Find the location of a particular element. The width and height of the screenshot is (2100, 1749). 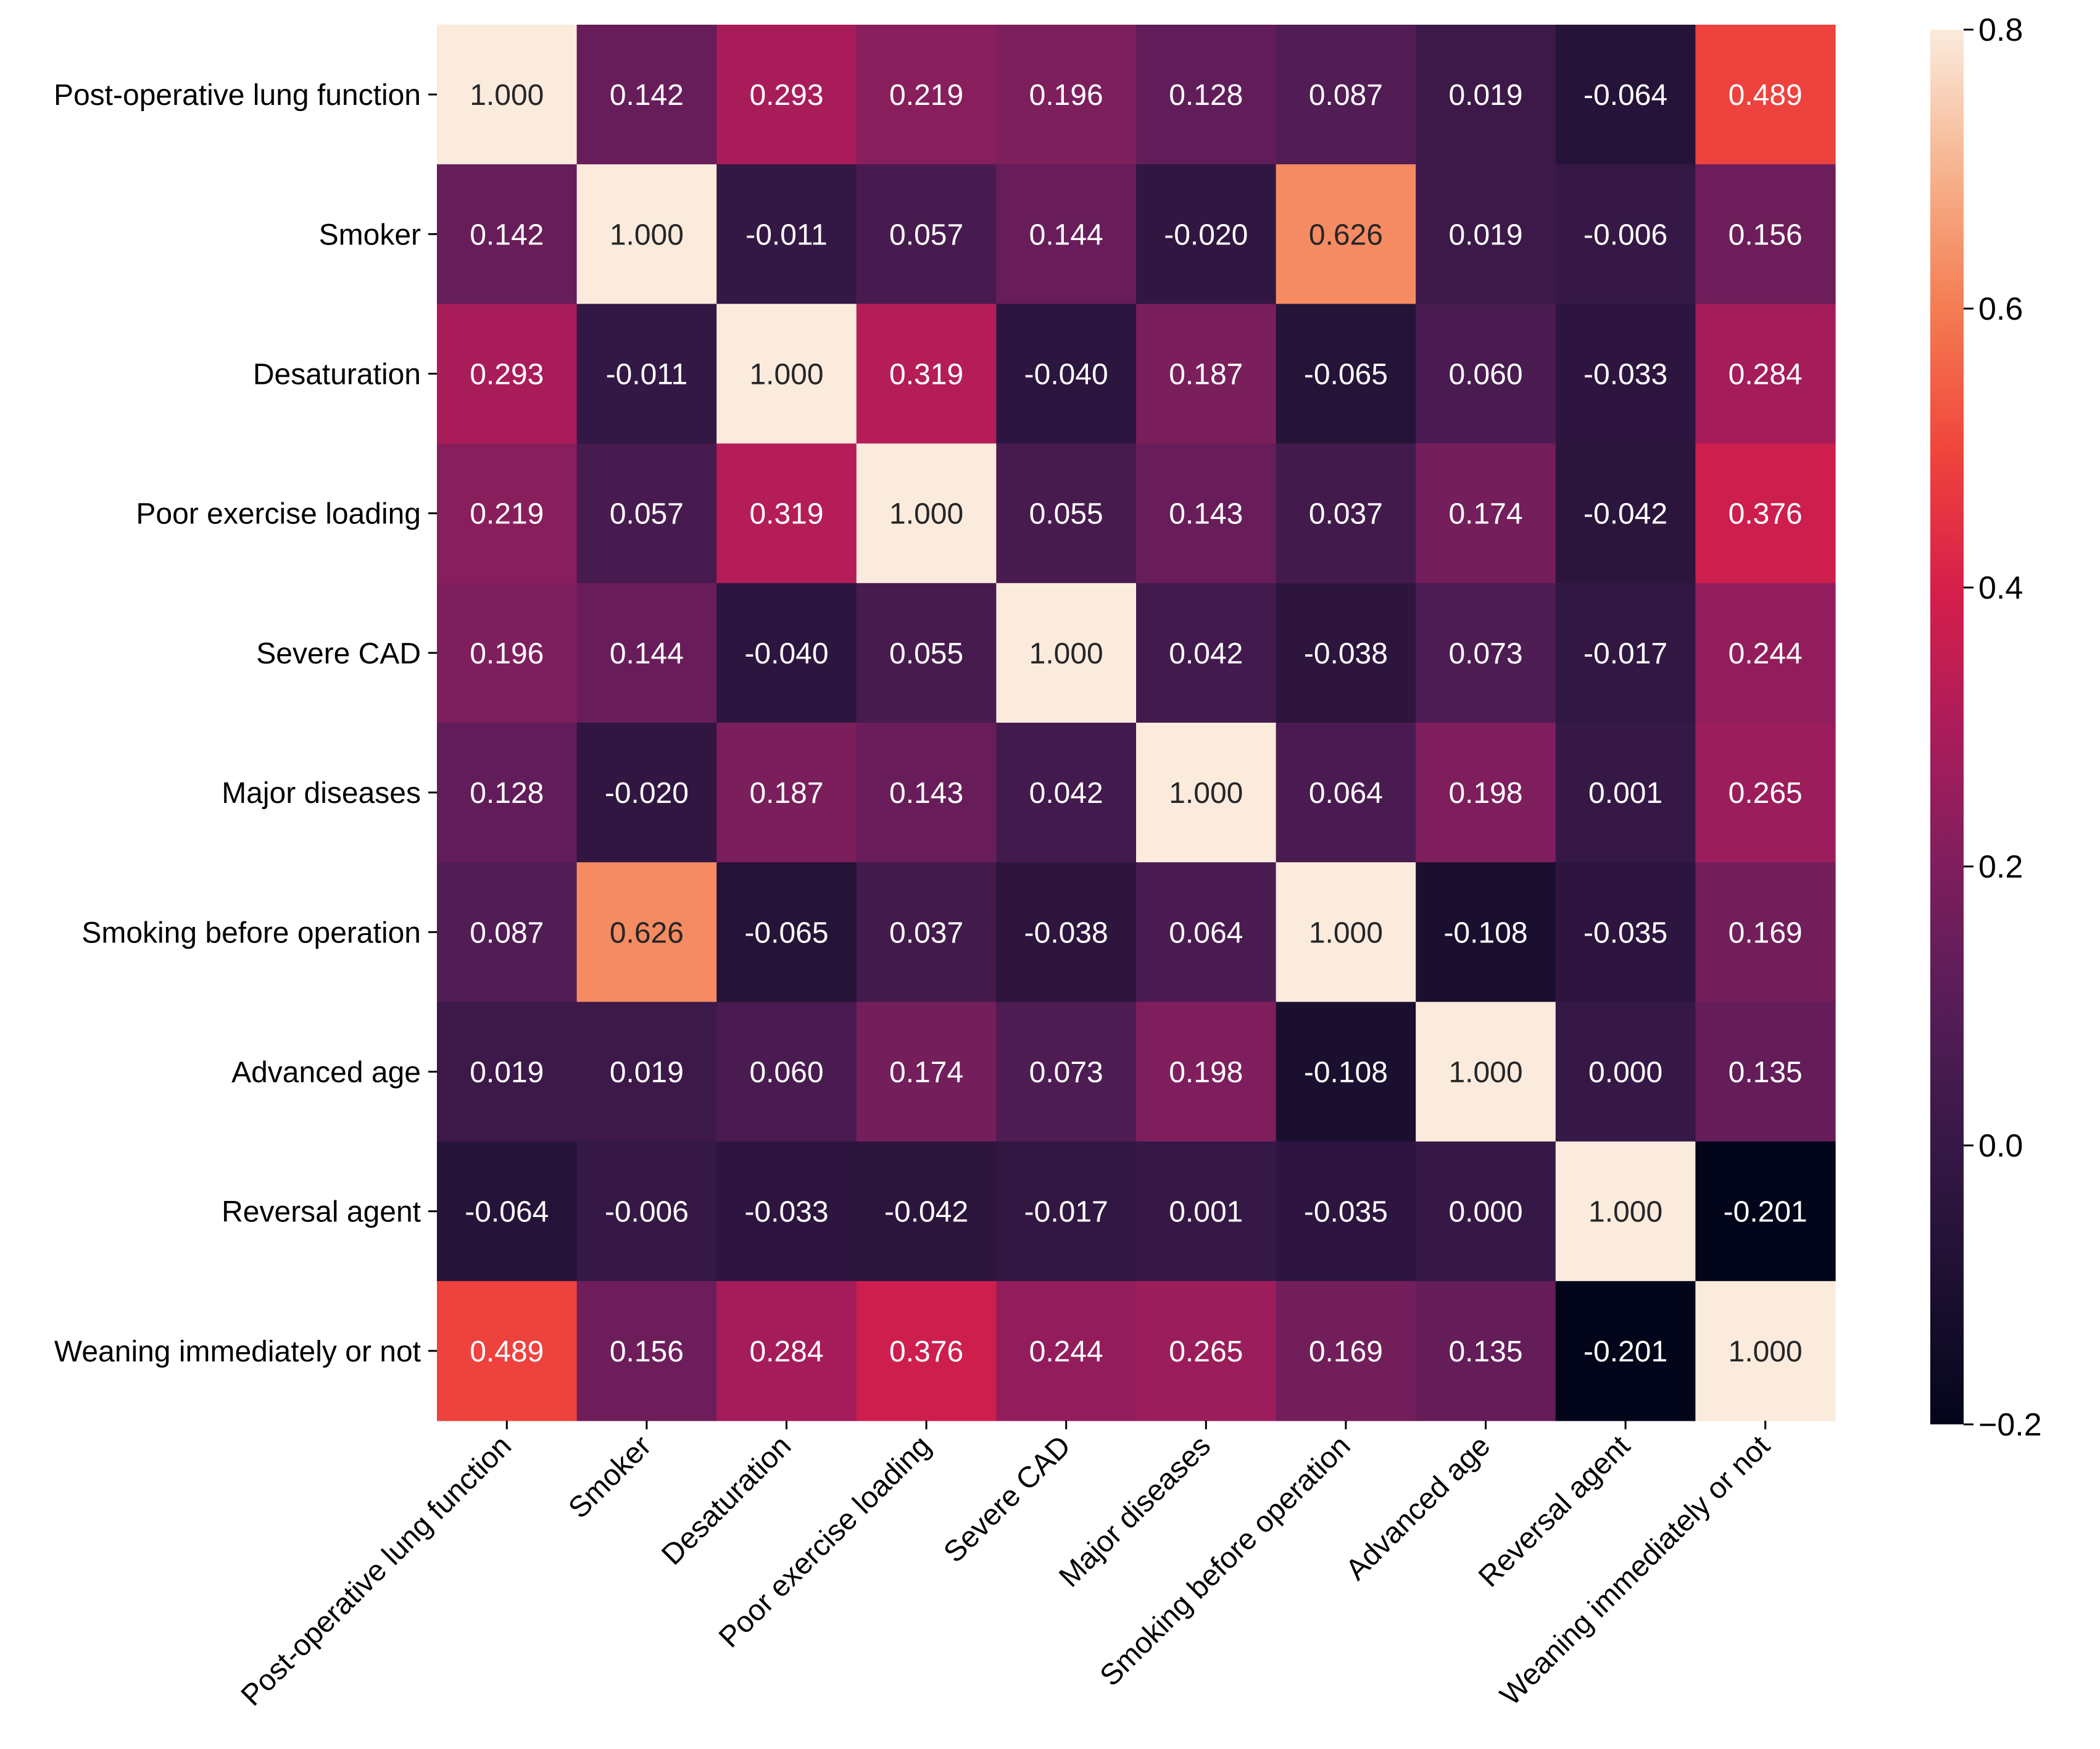

heatmap-cell-r8-c8 is located at coordinates (1625, 1211).